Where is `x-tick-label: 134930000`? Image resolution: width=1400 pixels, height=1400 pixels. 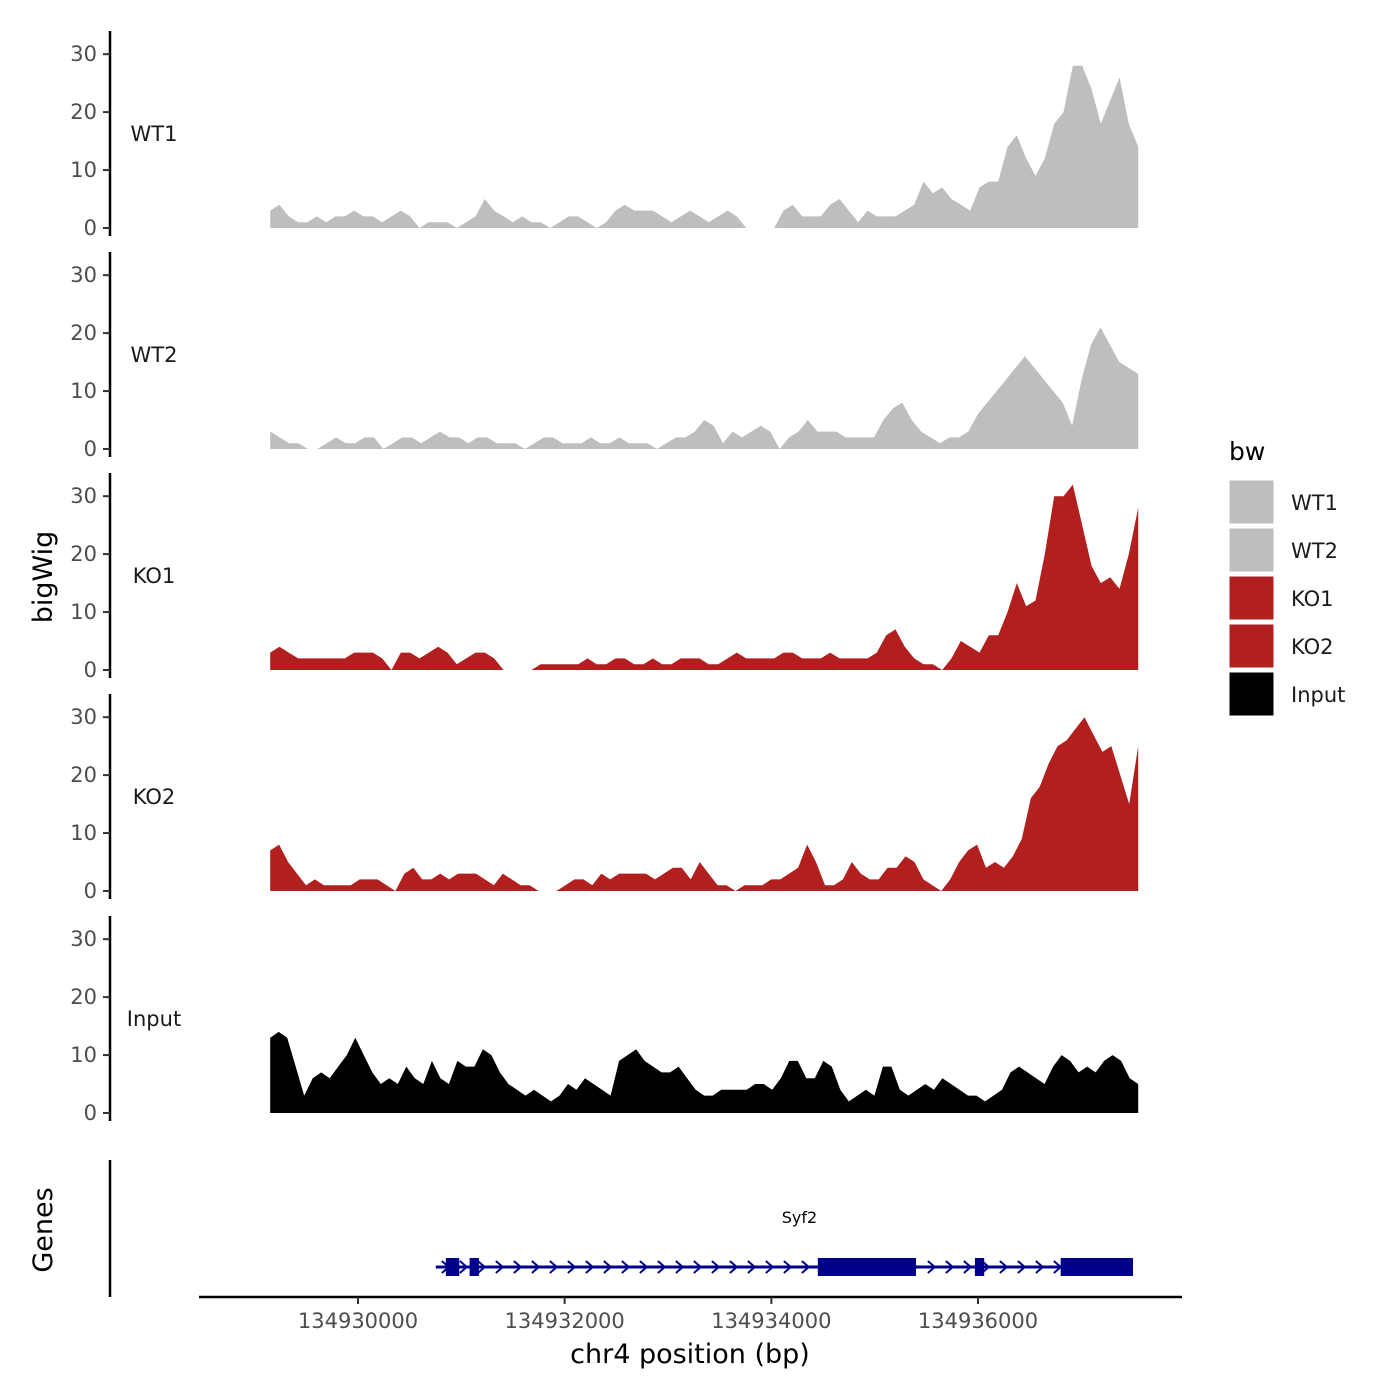
x-tick-label: 134930000 is located at coordinates (358, 1321).